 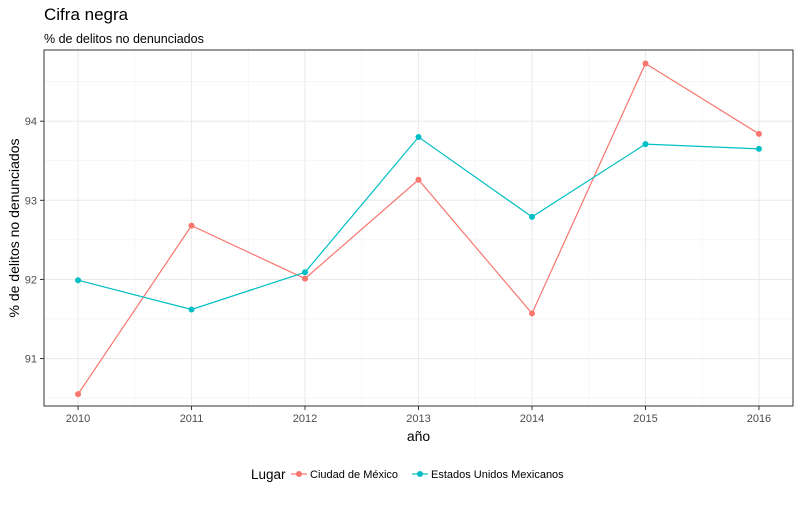 What do you see at coordinates (427, 475) in the screenshot?
I see `legend-items: Ciudad de México Estados Unidos Mexicanos` at bounding box center [427, 475].